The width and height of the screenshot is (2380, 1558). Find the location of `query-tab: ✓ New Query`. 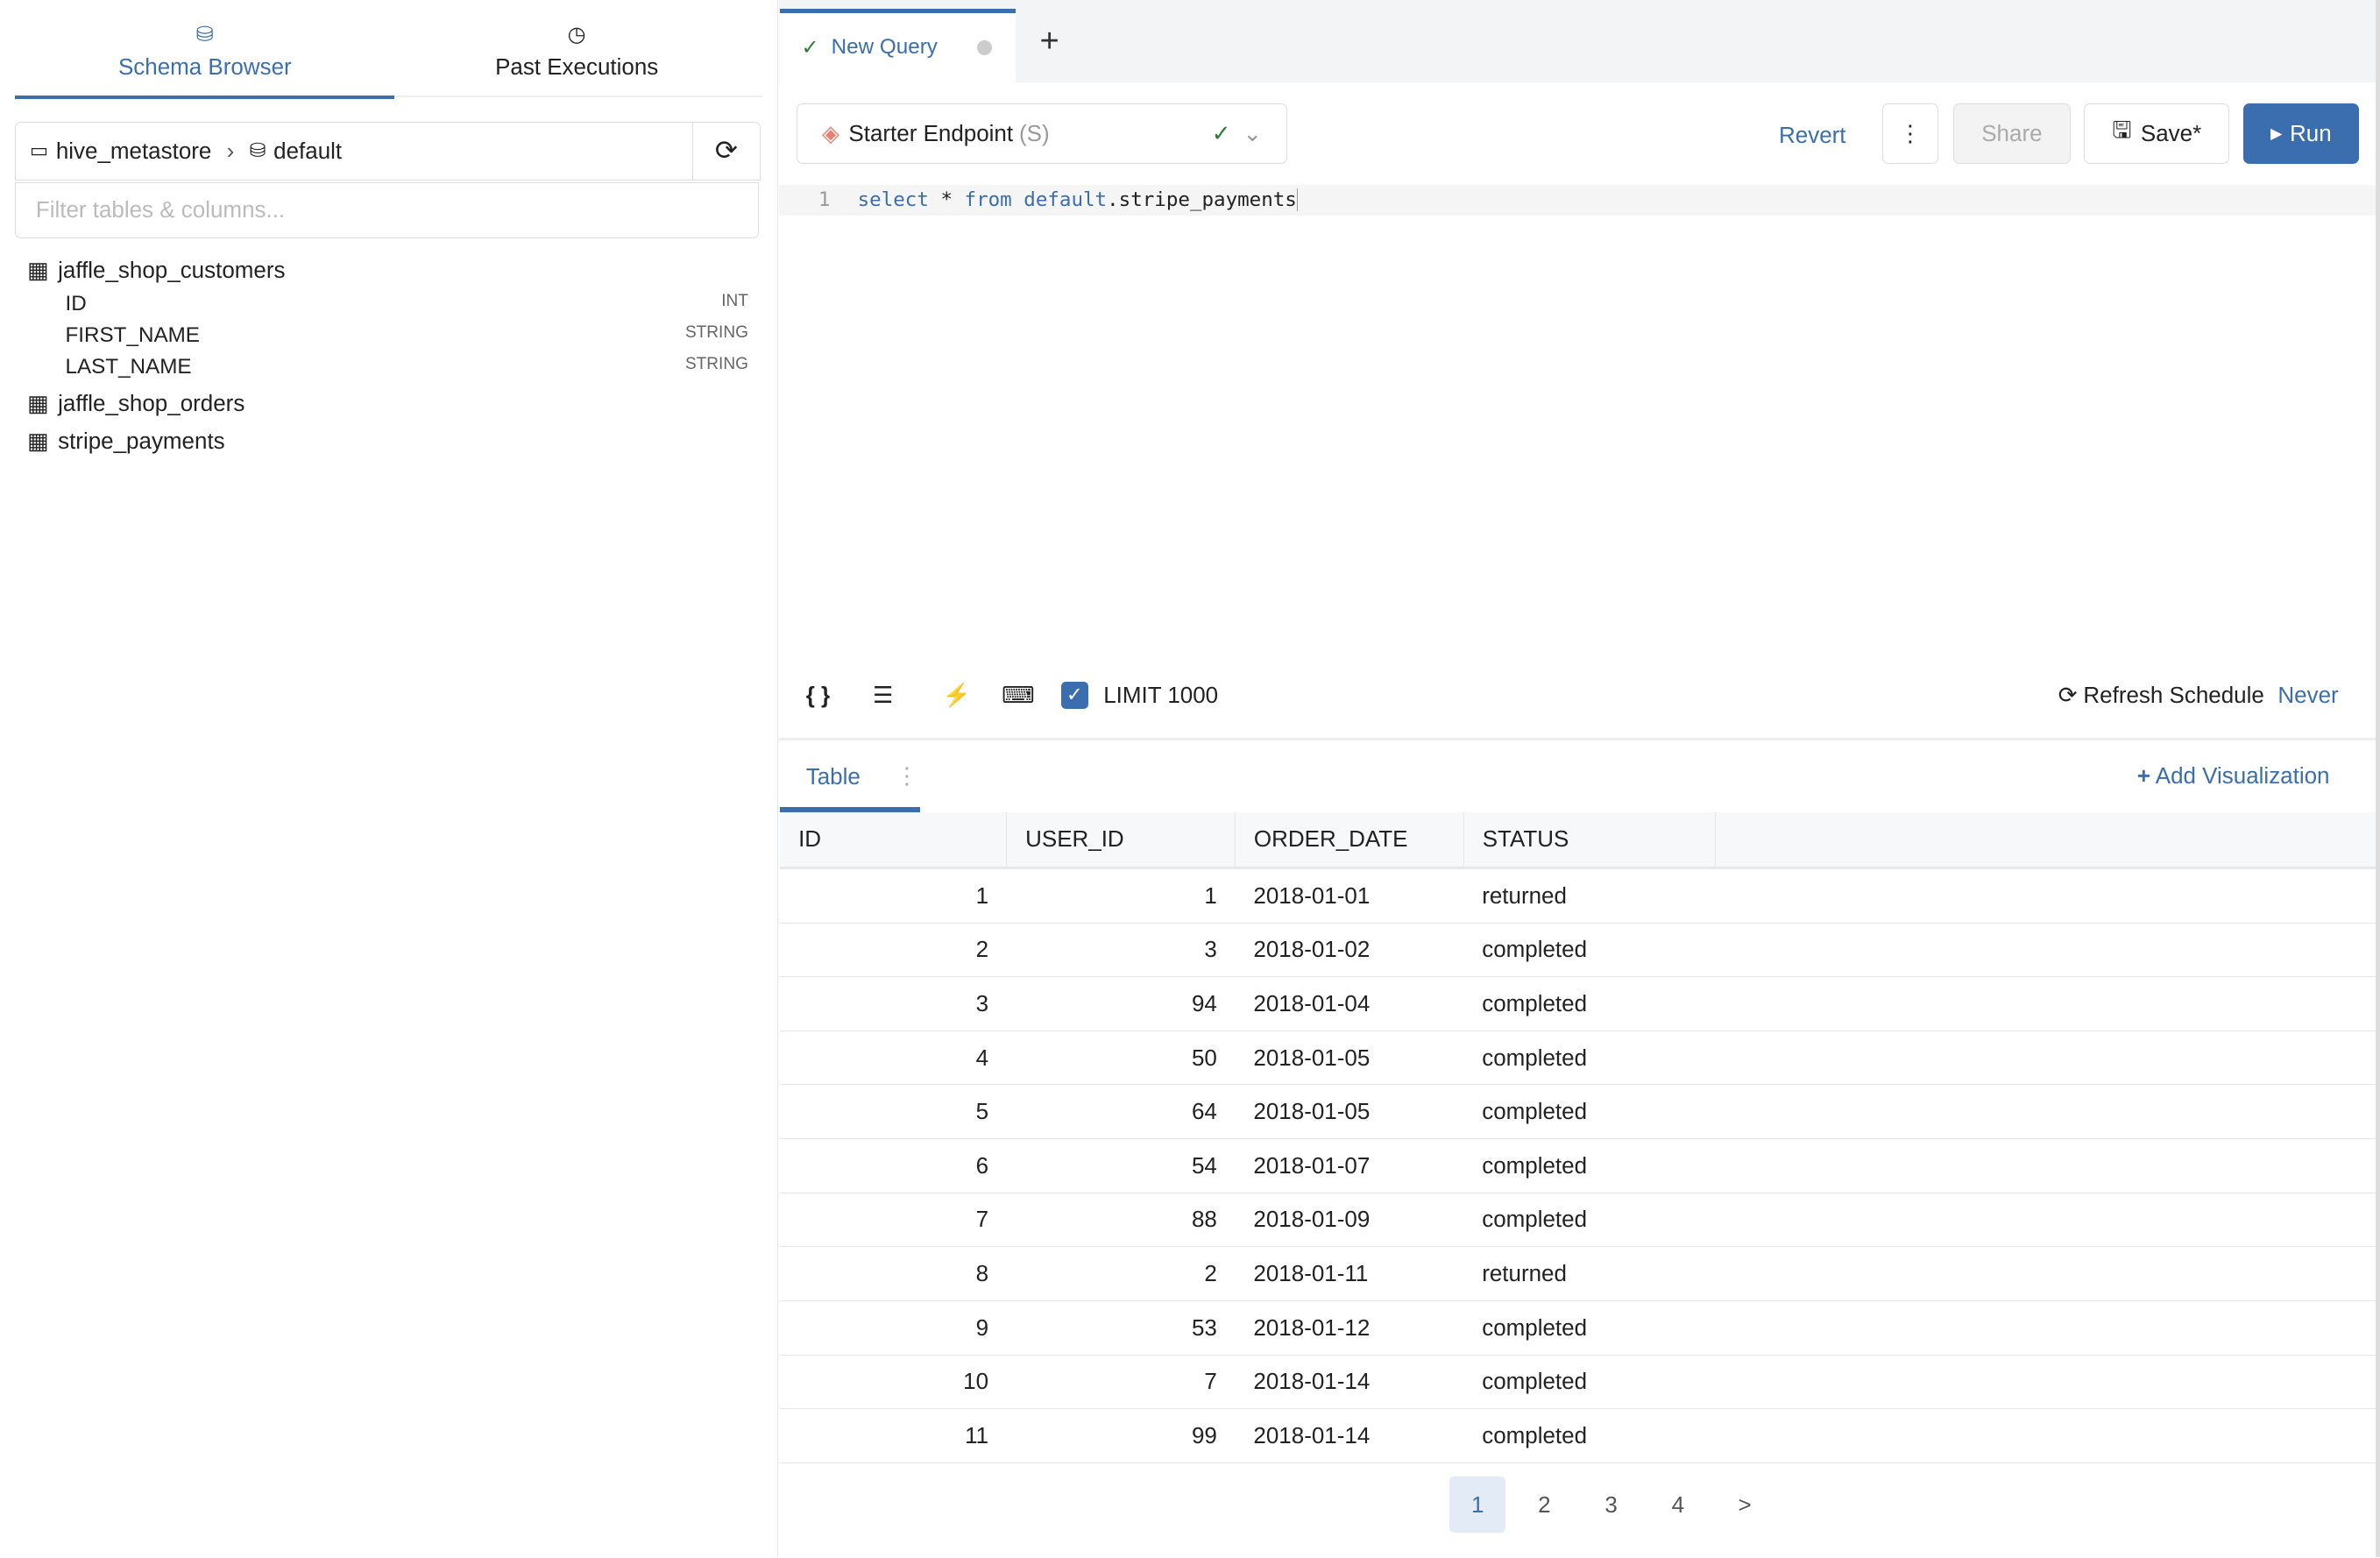

query-tab: ✓ New Query is located at coordinates (898, 45).